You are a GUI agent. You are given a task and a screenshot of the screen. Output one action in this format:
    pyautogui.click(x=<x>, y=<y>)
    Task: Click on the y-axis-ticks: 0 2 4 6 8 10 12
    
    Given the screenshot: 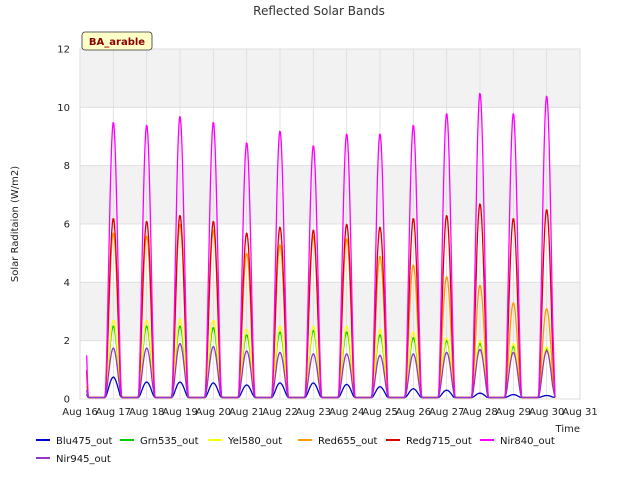 What is the action you would take?
    pyautogui.click(x=63, y=225)
    